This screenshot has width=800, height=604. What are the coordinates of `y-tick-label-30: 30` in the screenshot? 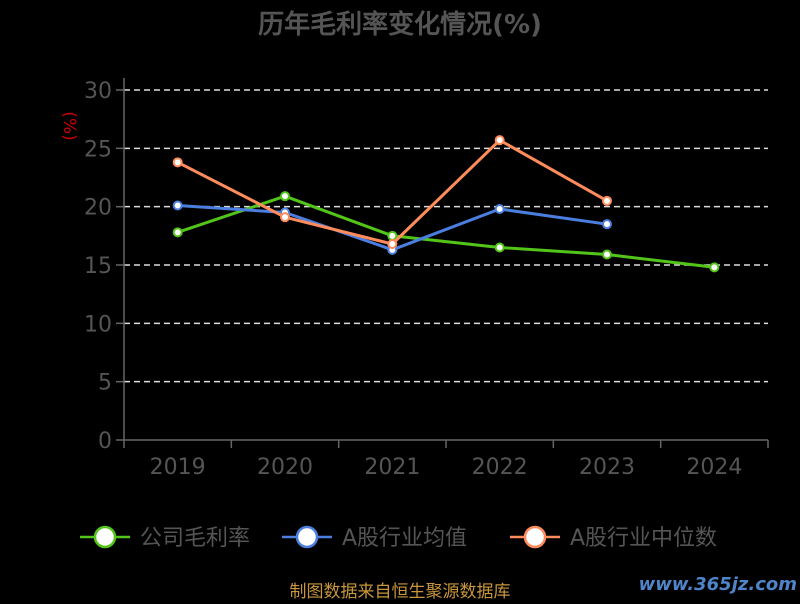 It's located at (98, 91).